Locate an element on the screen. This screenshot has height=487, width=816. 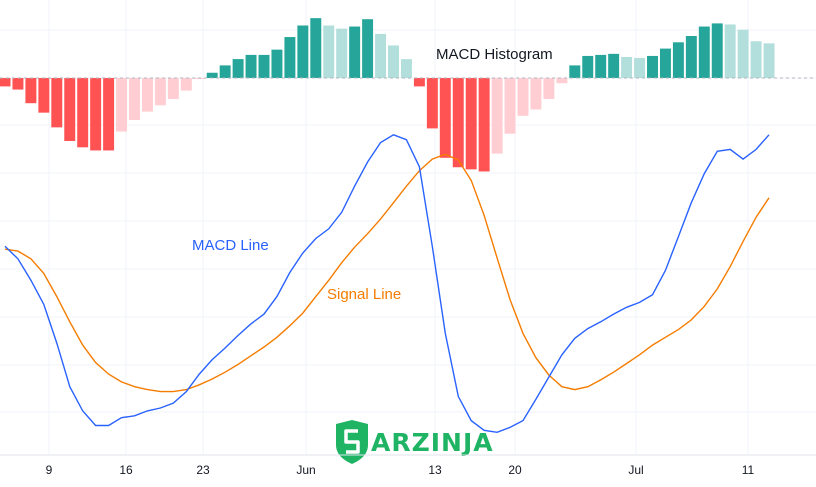
x-tick-label: 23 is located at coordinates (203, 470).